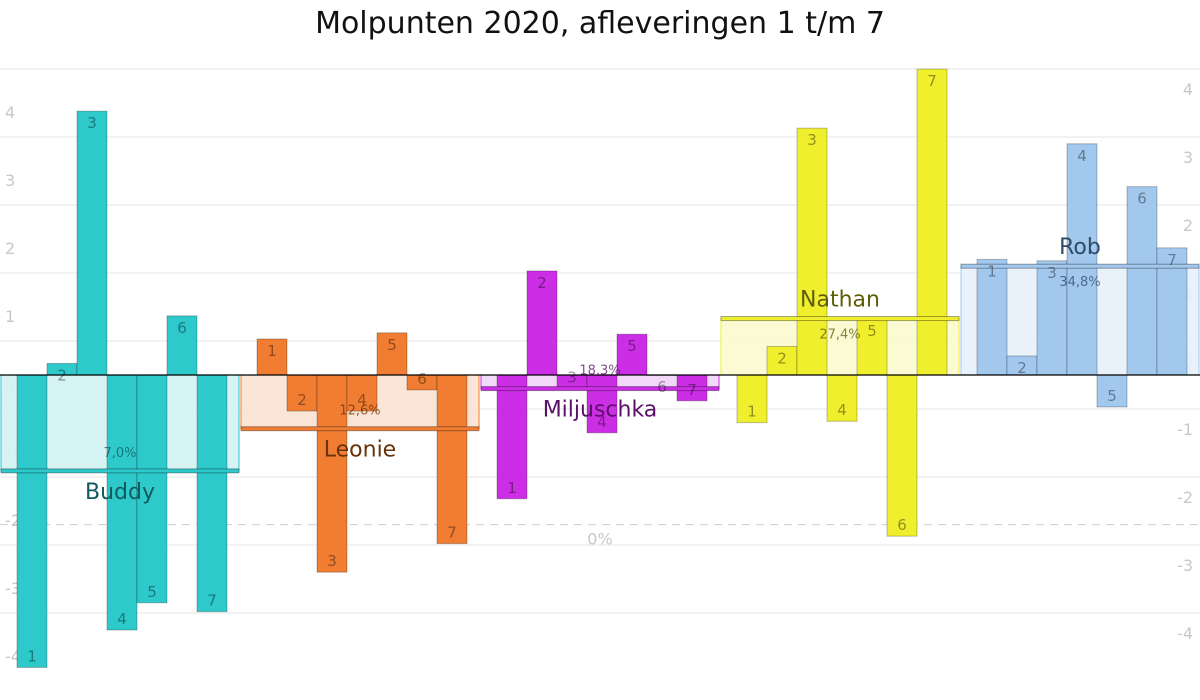 This screenshot has width=1200, height=700. Describe the element at coordinates (1185, 633) in the screenshot. I see `y-tick-label-right: -4` at that location.